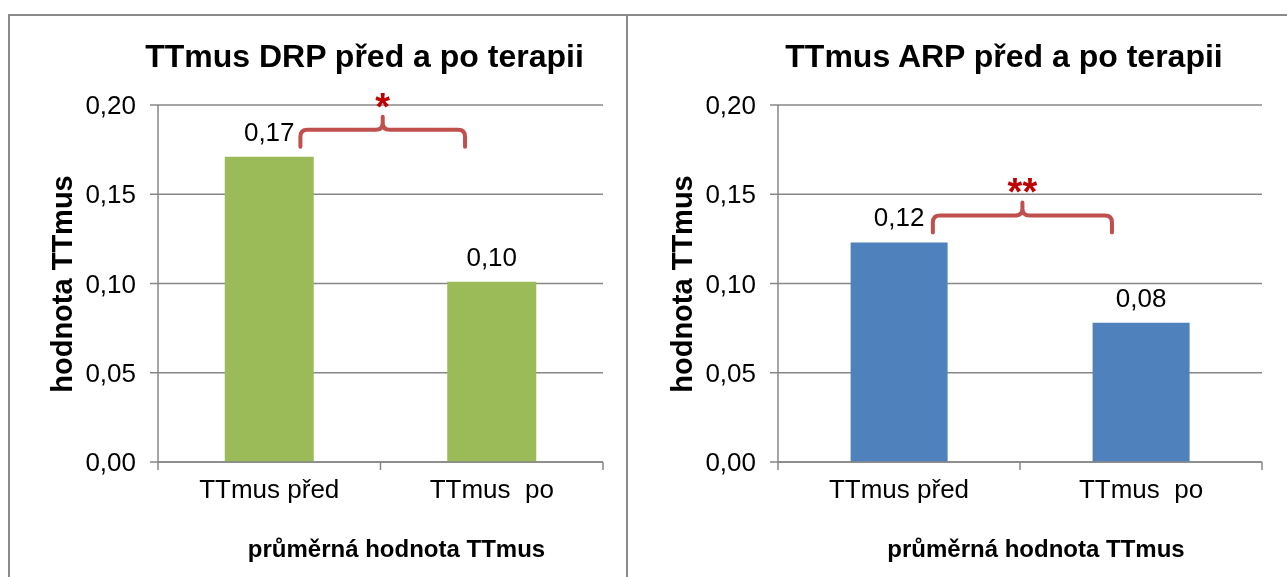 The height and width of the screenshot is (577, 1287). I want to click on chart-title: TTmus ARP před a po terapii, so click(1004, 56).